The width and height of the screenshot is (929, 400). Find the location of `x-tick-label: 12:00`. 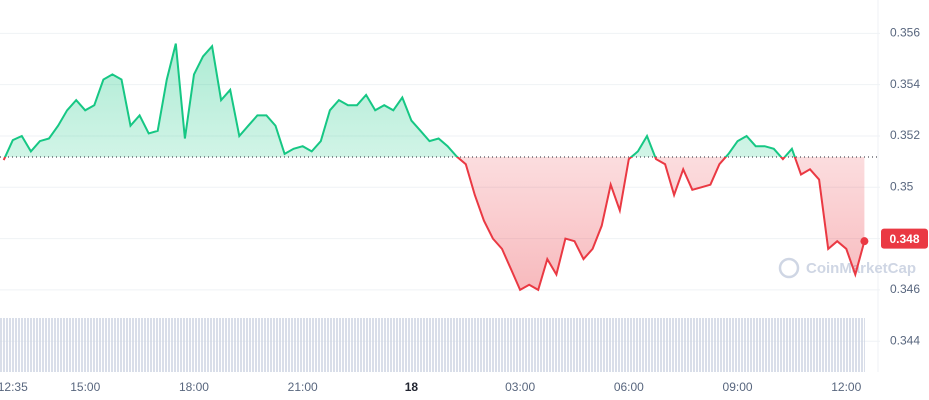

x-tick-label: 12:00 is located at coordinates (846, 387).